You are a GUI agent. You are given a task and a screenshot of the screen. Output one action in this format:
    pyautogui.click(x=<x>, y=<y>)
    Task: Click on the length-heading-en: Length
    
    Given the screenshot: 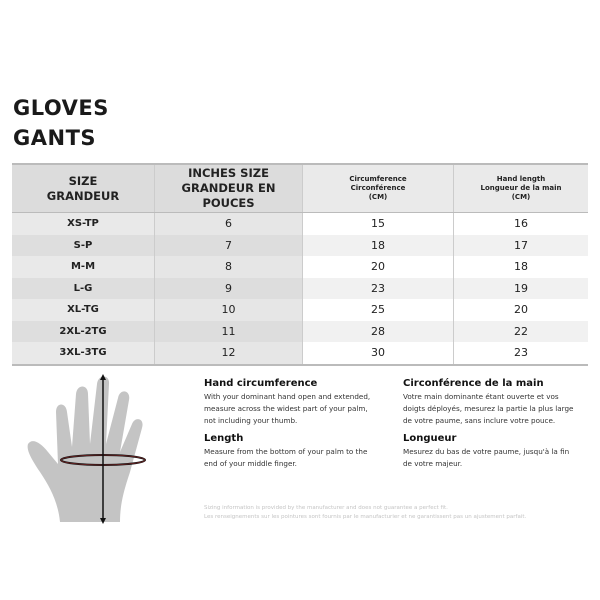 What is the action you would take?
    pyautogui.click(x=224, y=438)
    